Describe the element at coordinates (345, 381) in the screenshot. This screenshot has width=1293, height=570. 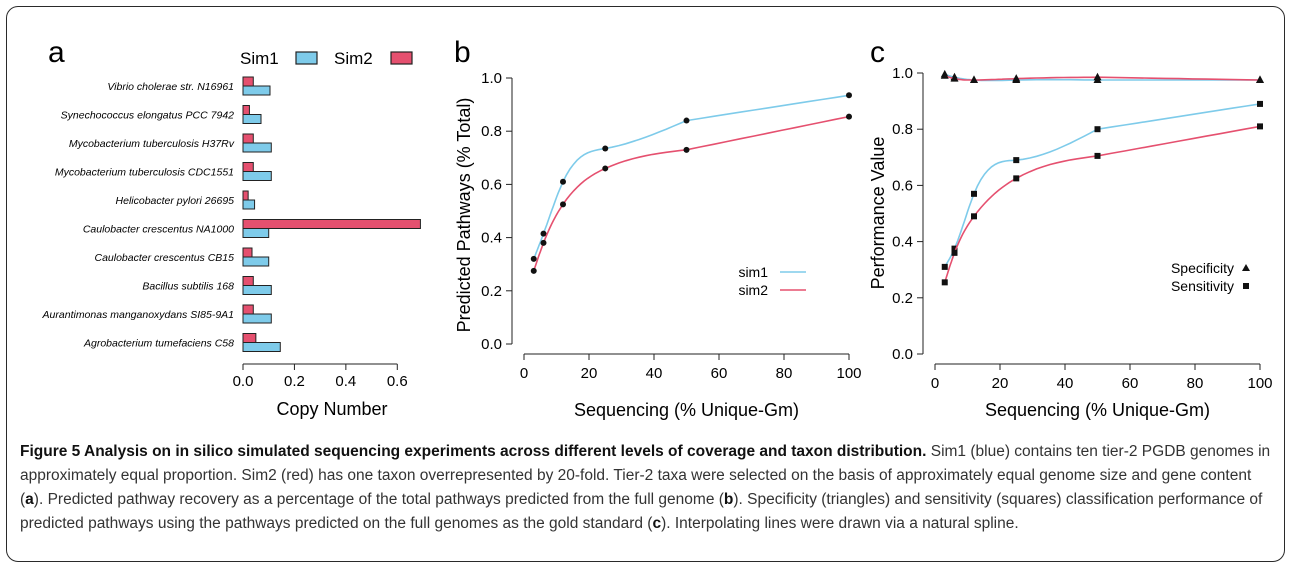
I see `x-tick-label: 0.4` at that location.